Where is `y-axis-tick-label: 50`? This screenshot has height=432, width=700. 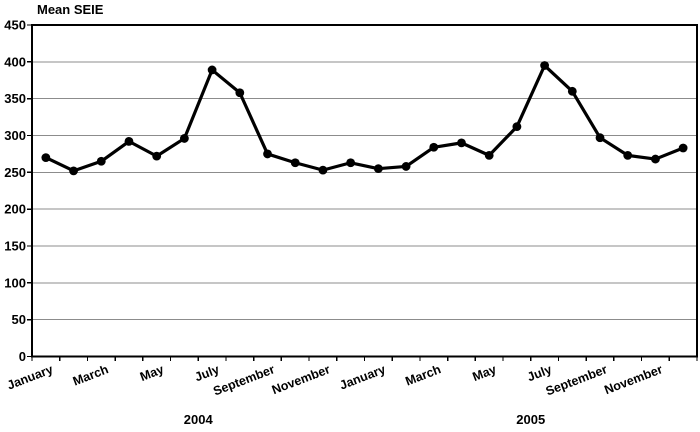 y-axis-tick-label: 50 is located at coordinates (19, 319).